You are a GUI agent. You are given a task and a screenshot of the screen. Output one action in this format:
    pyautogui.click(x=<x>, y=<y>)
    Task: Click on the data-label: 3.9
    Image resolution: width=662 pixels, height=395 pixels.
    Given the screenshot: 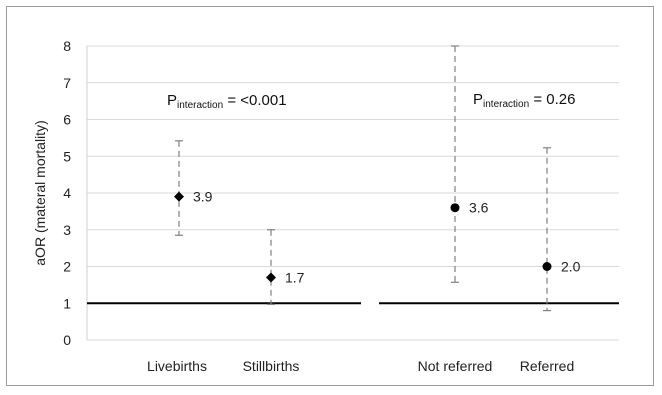 What is the action you would take?
    pyautogui.click(x=203, y=197)
    